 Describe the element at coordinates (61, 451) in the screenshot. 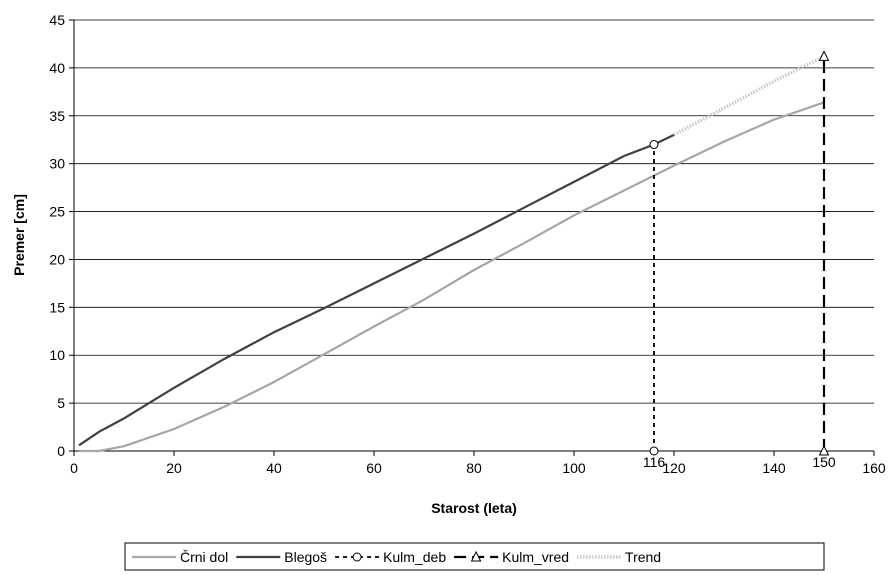

I see `y-tick-label: 0` at that location.